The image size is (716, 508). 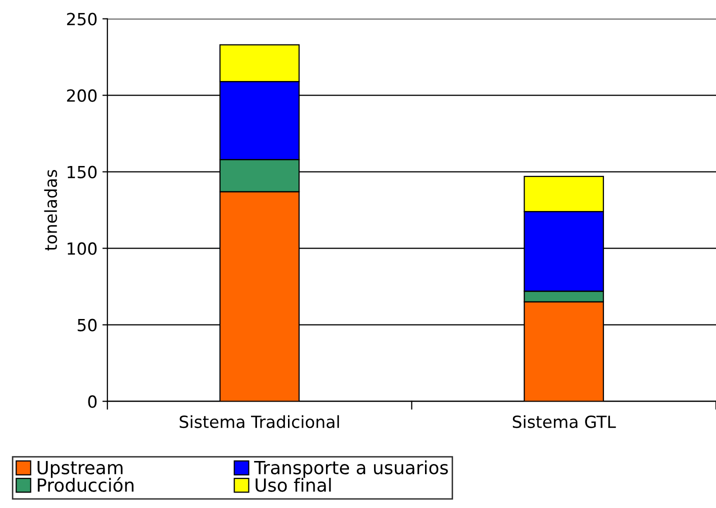 What do you see at coordinates (82, 95) in the screenshot?
I see `y-tick-label: 200` at bounding box center [82, 95].